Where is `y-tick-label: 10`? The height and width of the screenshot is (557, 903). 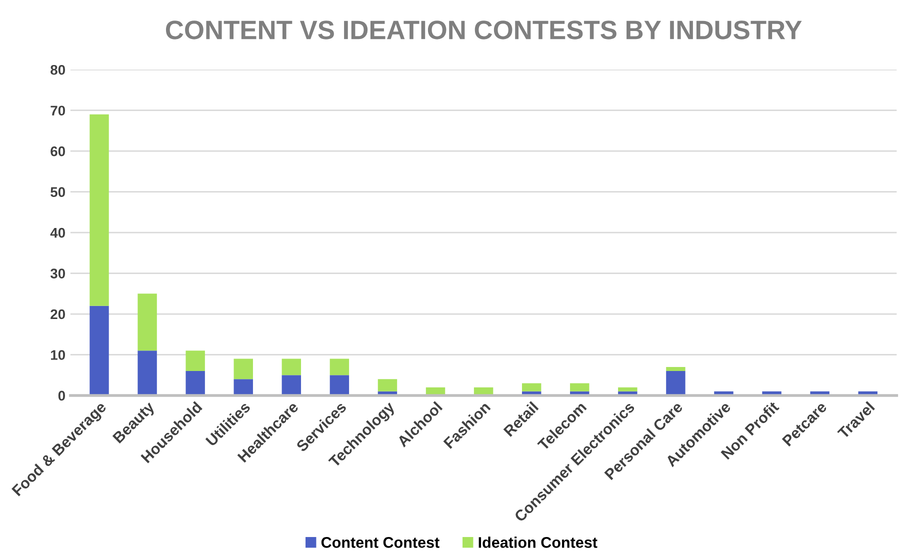 y-tick-label: 10 is located at coordinates (58, 355).